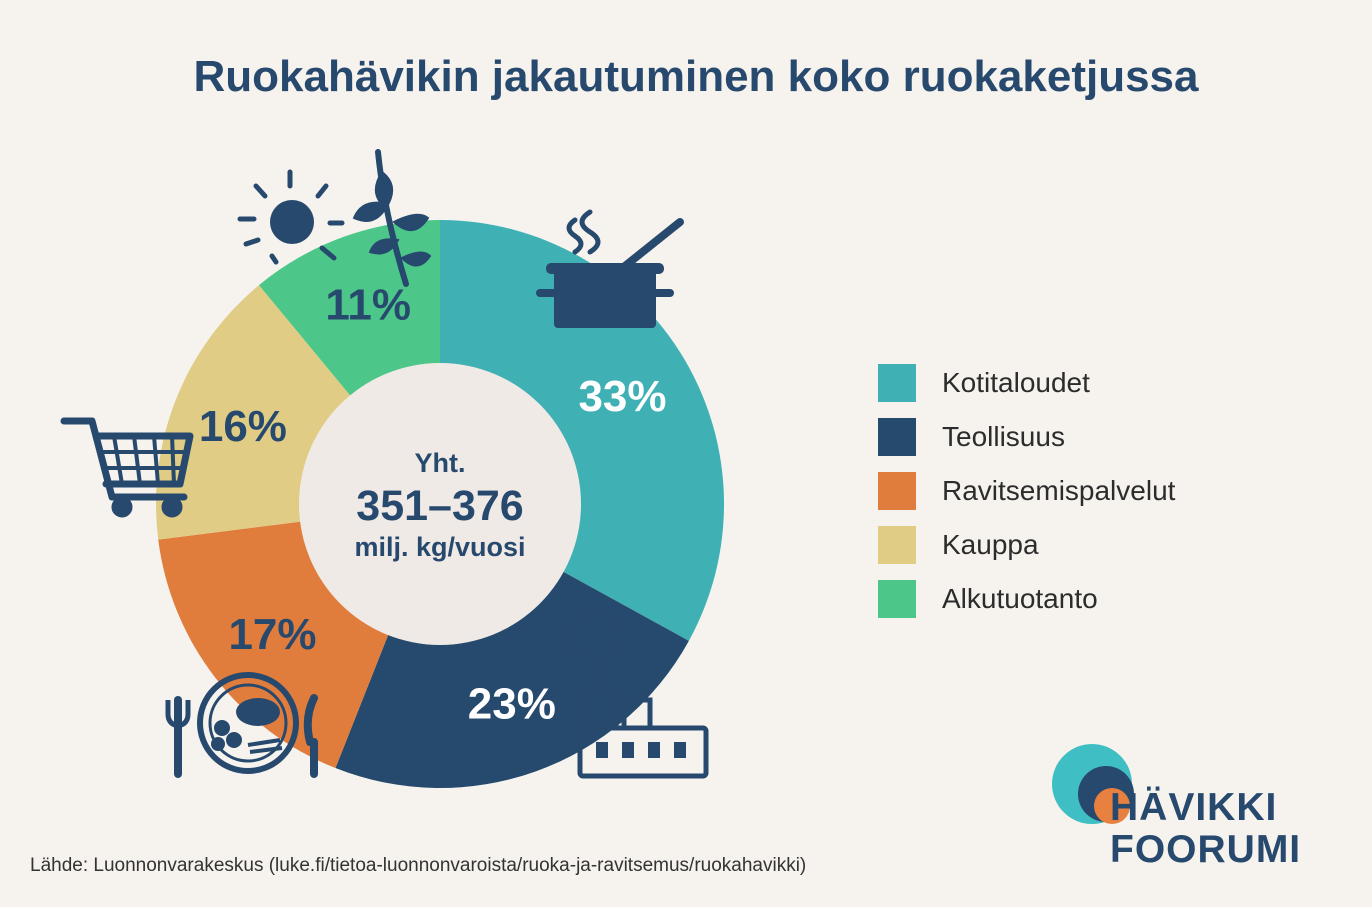 The image size is (1372, 907). What do you see at coordinates (368, 305) in the screenshot?
I see `slice-label-alkutuotanto: 11%` at bounding box center [368, 305].